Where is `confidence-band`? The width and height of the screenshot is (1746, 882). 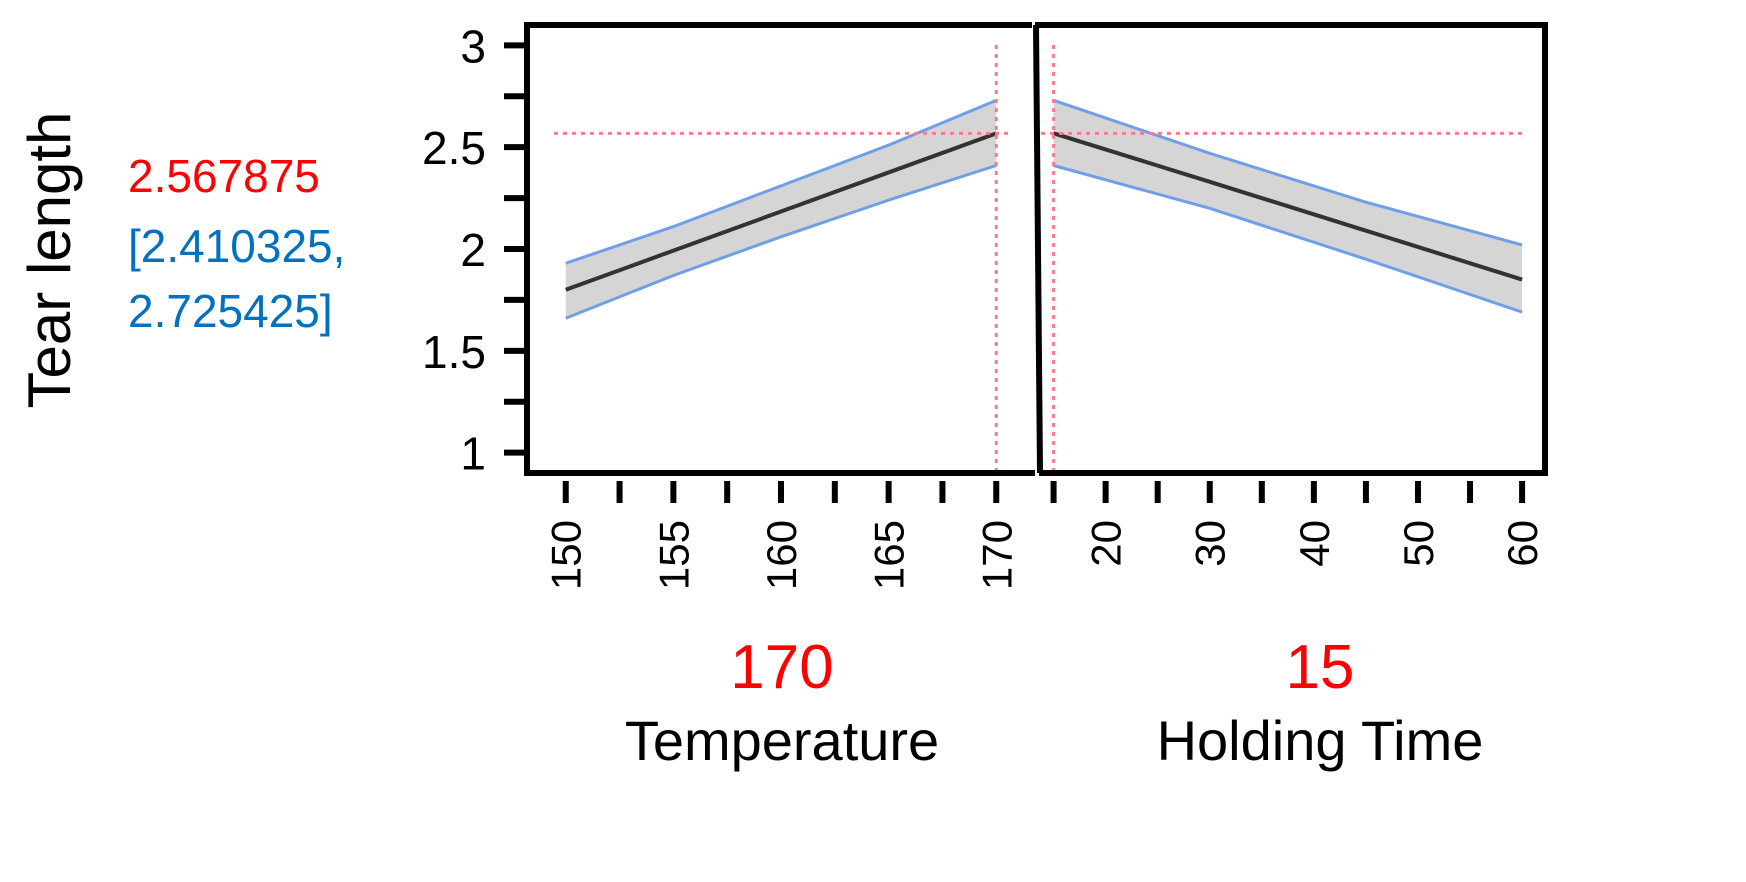
confidence-band is located at coordinates (781, 209).